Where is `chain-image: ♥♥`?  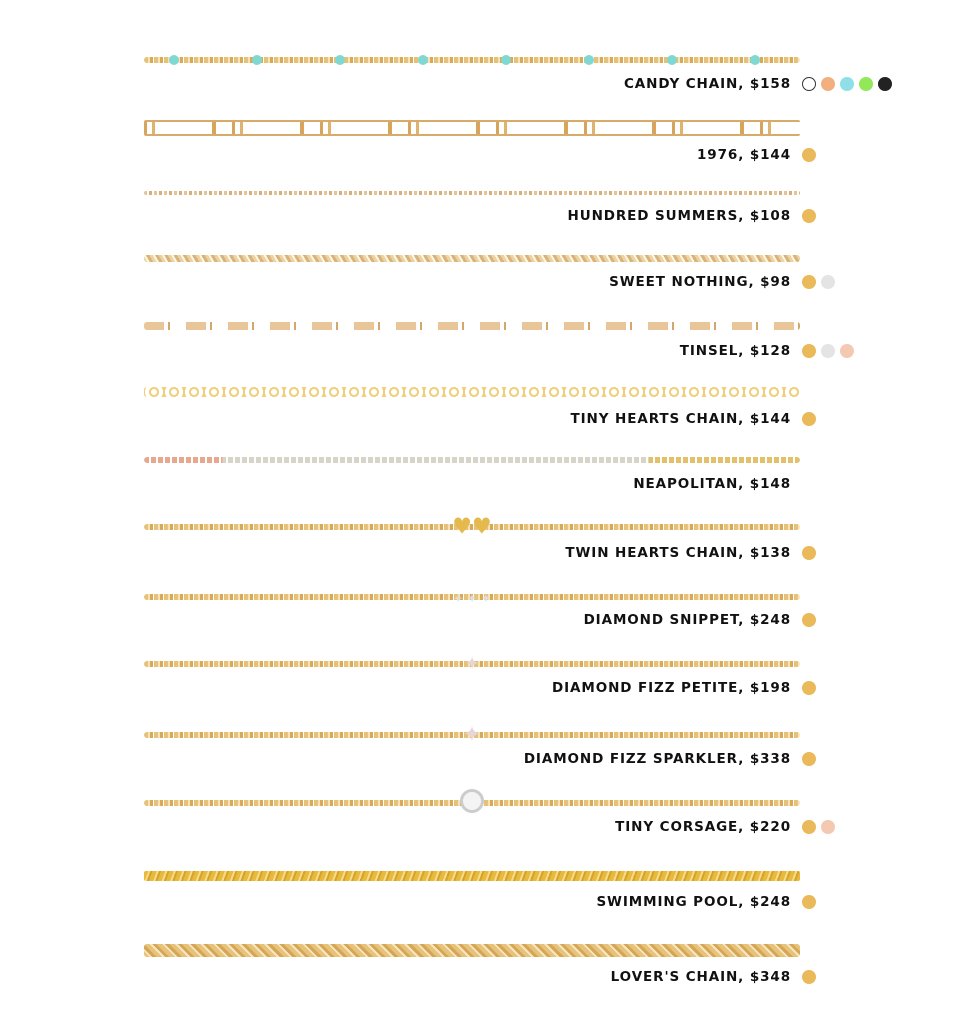 chain-image: ♥♥ is located at coordinates (472, 527).